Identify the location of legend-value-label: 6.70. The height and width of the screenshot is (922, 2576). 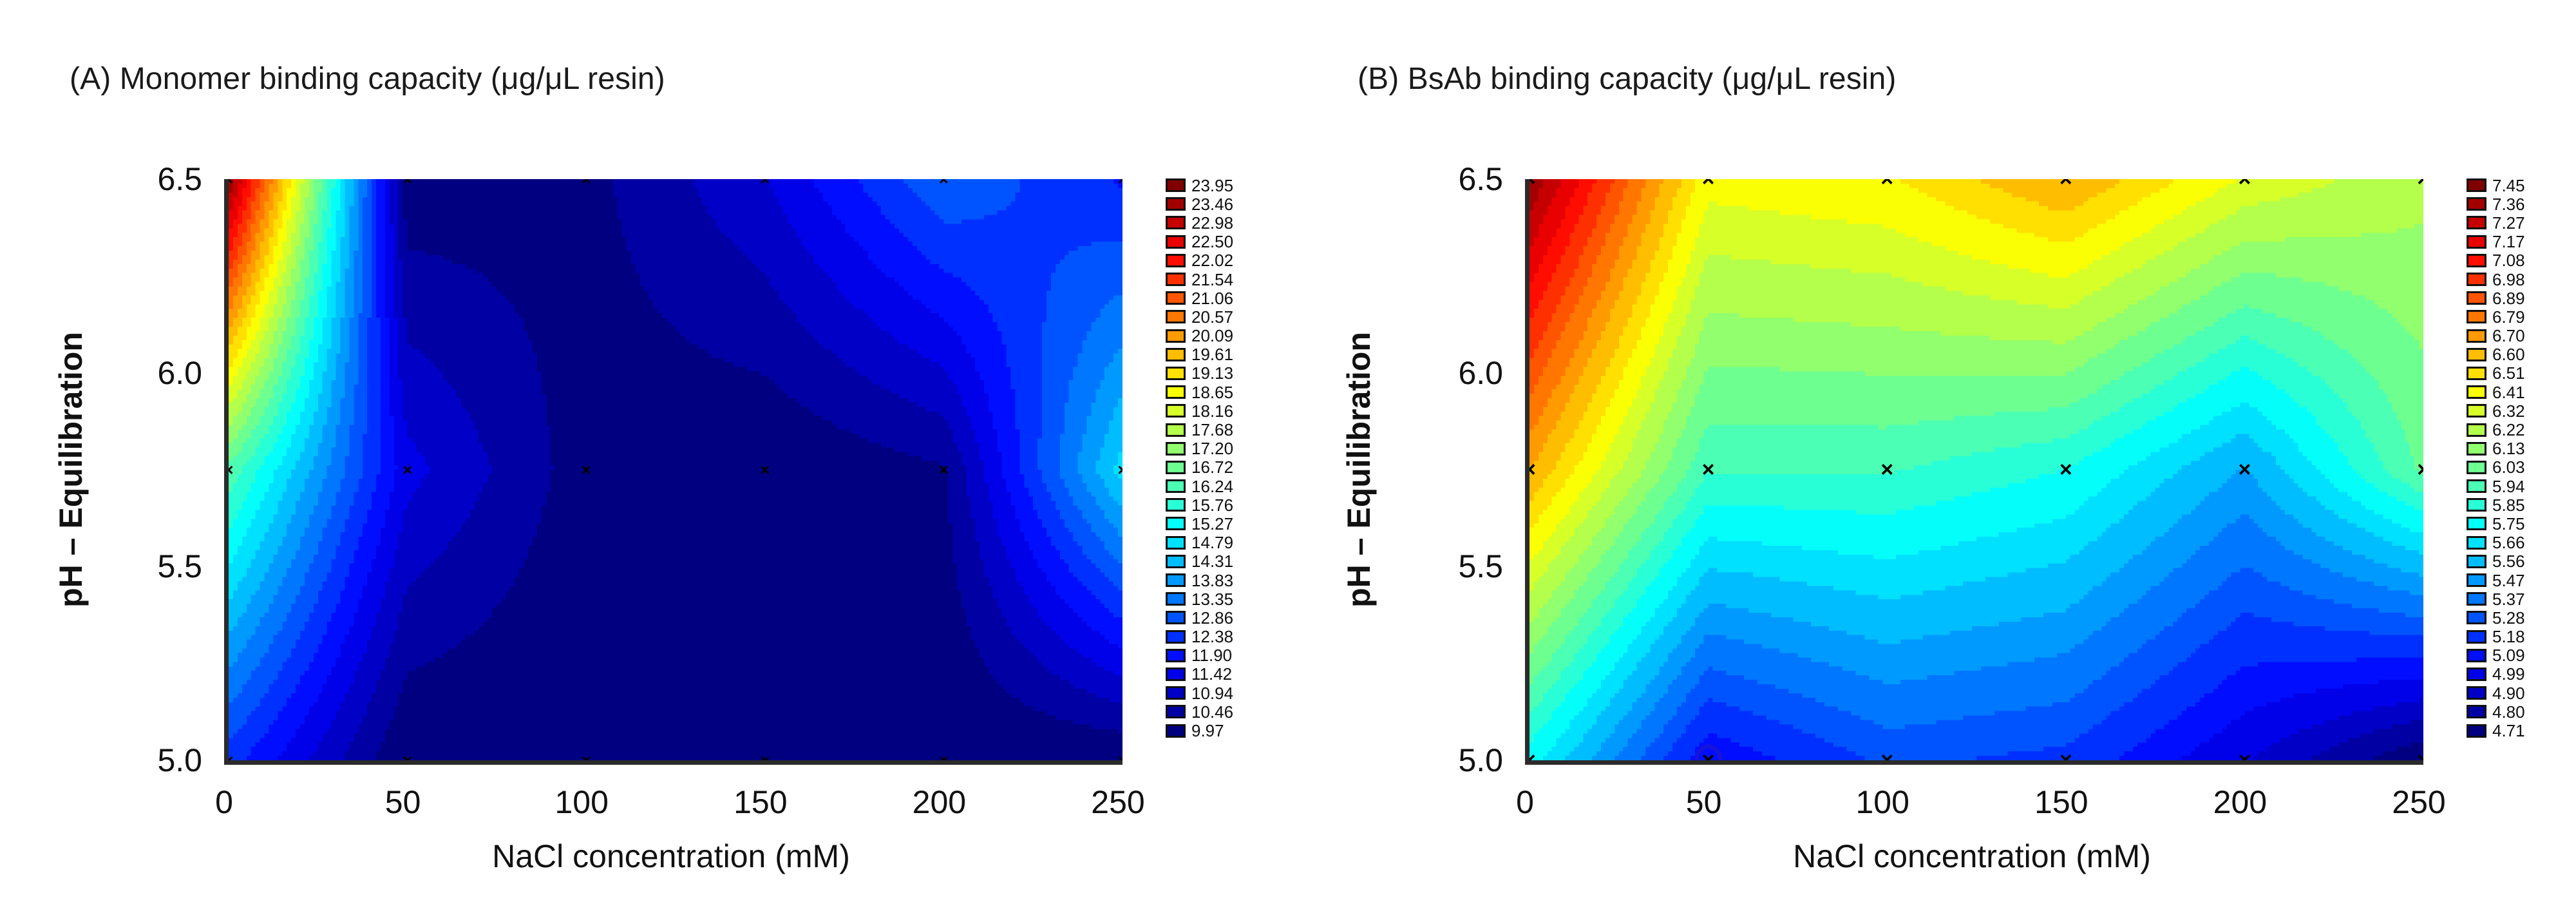
(2508, 336).